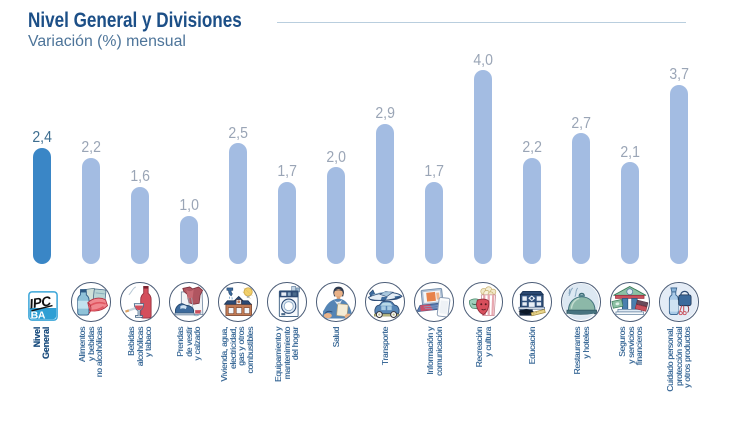 This screenshot has width=730, height=423. What do you see at coordinates (38, 315) in the screenshot?
I see `svg-text: BA` at bounding box center [38, 315].